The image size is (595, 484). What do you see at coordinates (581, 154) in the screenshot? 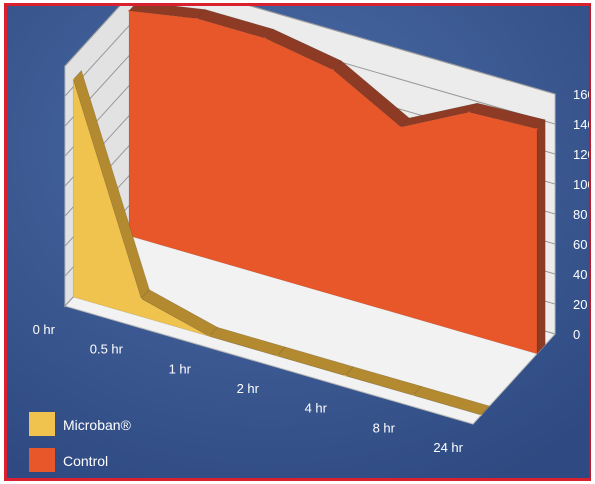
I see `y-tick-label-6: 120` at bounding box center [581, 154].